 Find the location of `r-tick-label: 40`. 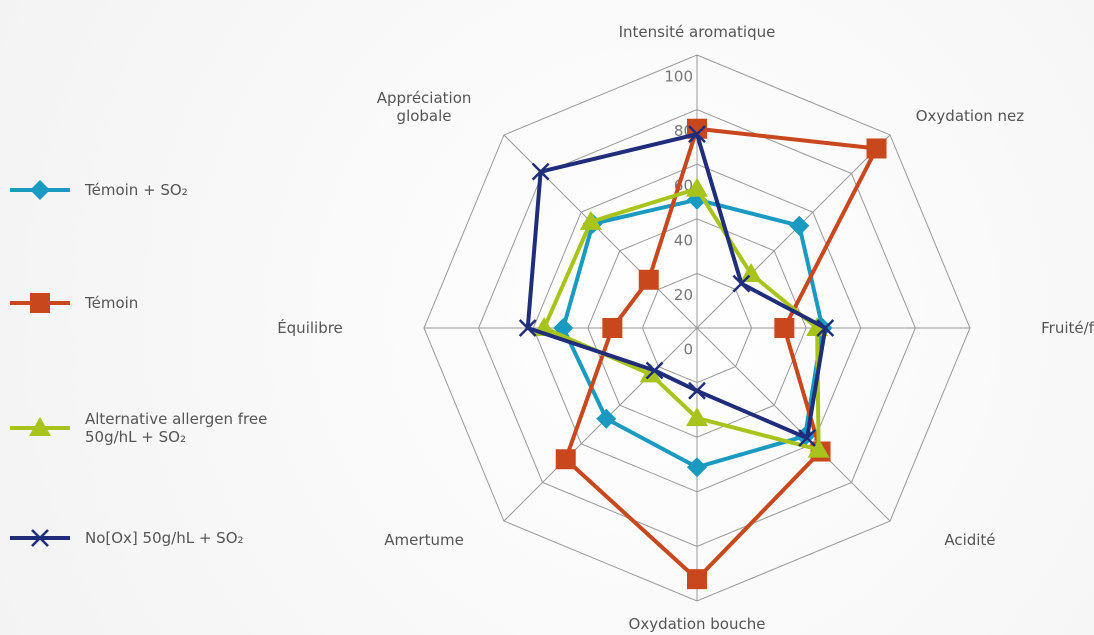

r-tick-label: 40 is located at coordinates (683, 240).